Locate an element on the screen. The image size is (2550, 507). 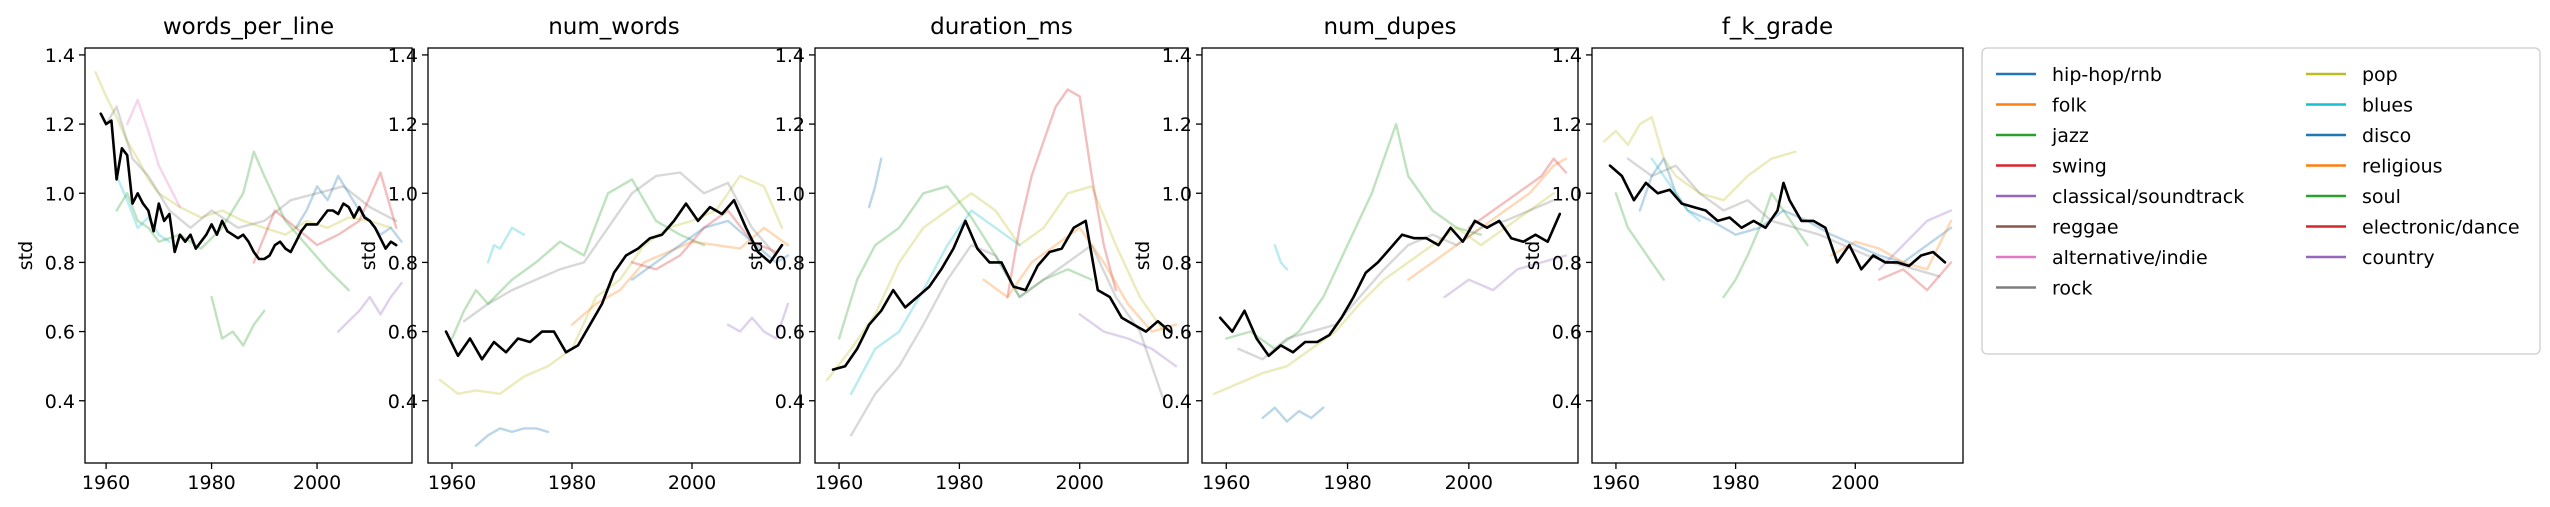
legend-item: soul is located at coordinates (2353, 197).